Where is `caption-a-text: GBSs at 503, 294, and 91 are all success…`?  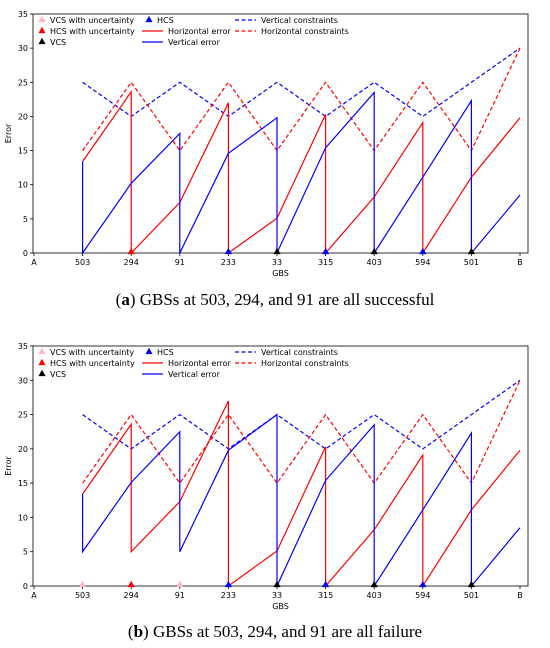
caption-a-text: GBSs at 503, 294, and 91 are all success… is located at coordinates (287, 299).